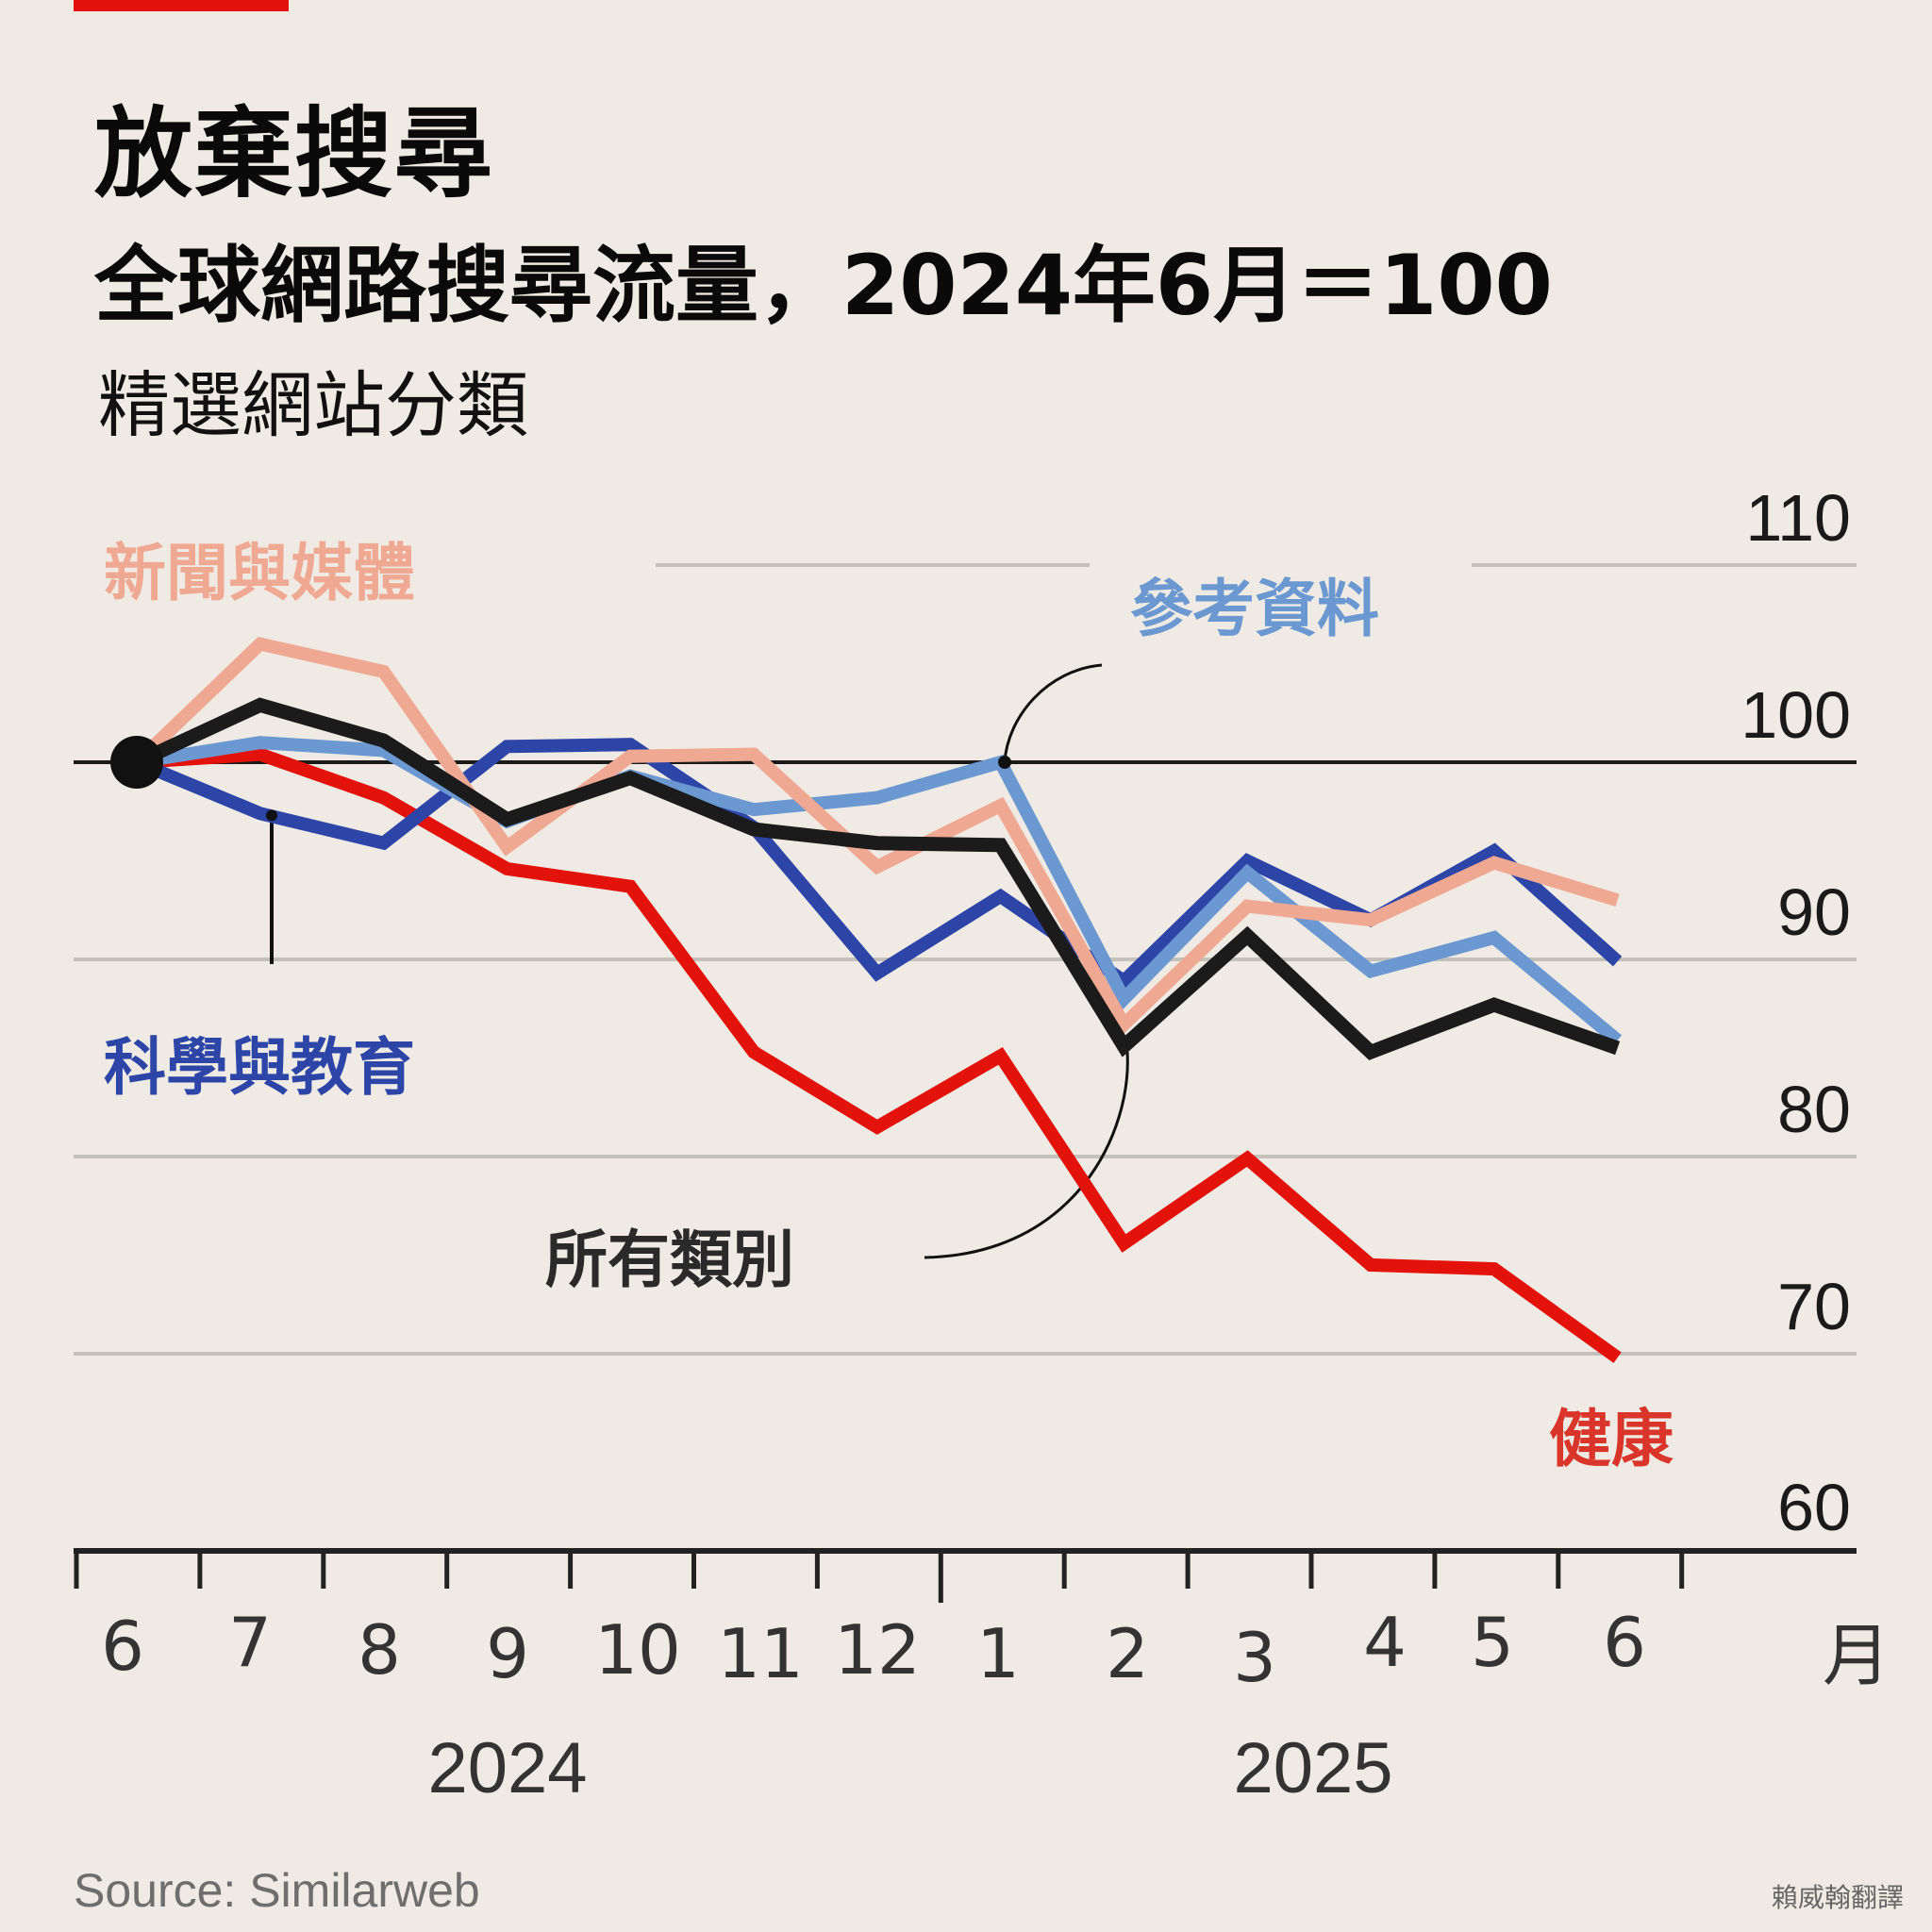  What do you see at coordinates (137, 763) in the screenshot?
I see `start-point-dot` at bounding box center [137, 763].